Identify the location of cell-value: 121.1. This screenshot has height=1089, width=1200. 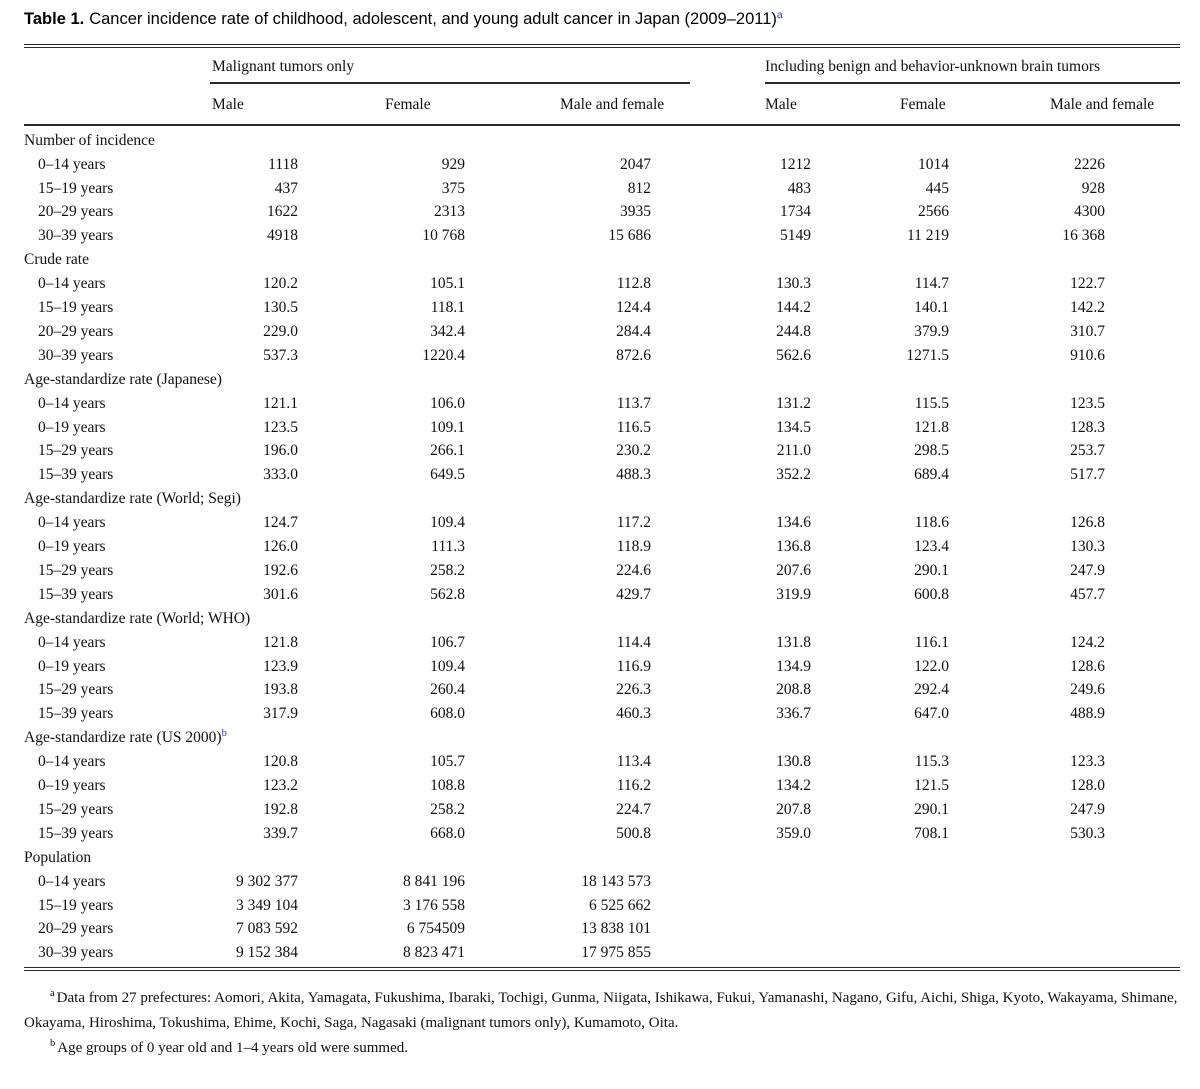
(280, 403).